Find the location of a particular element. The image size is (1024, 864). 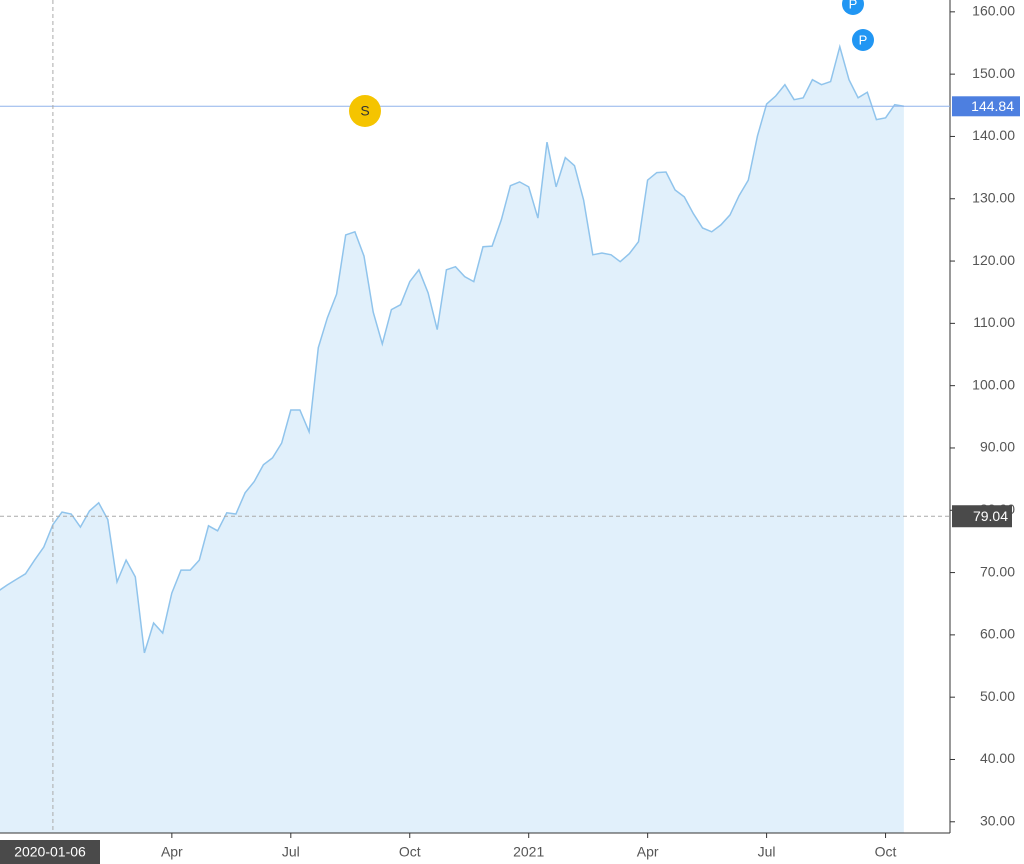

crosshair-price-label: 79.04 is located at coordinates (990, 516).